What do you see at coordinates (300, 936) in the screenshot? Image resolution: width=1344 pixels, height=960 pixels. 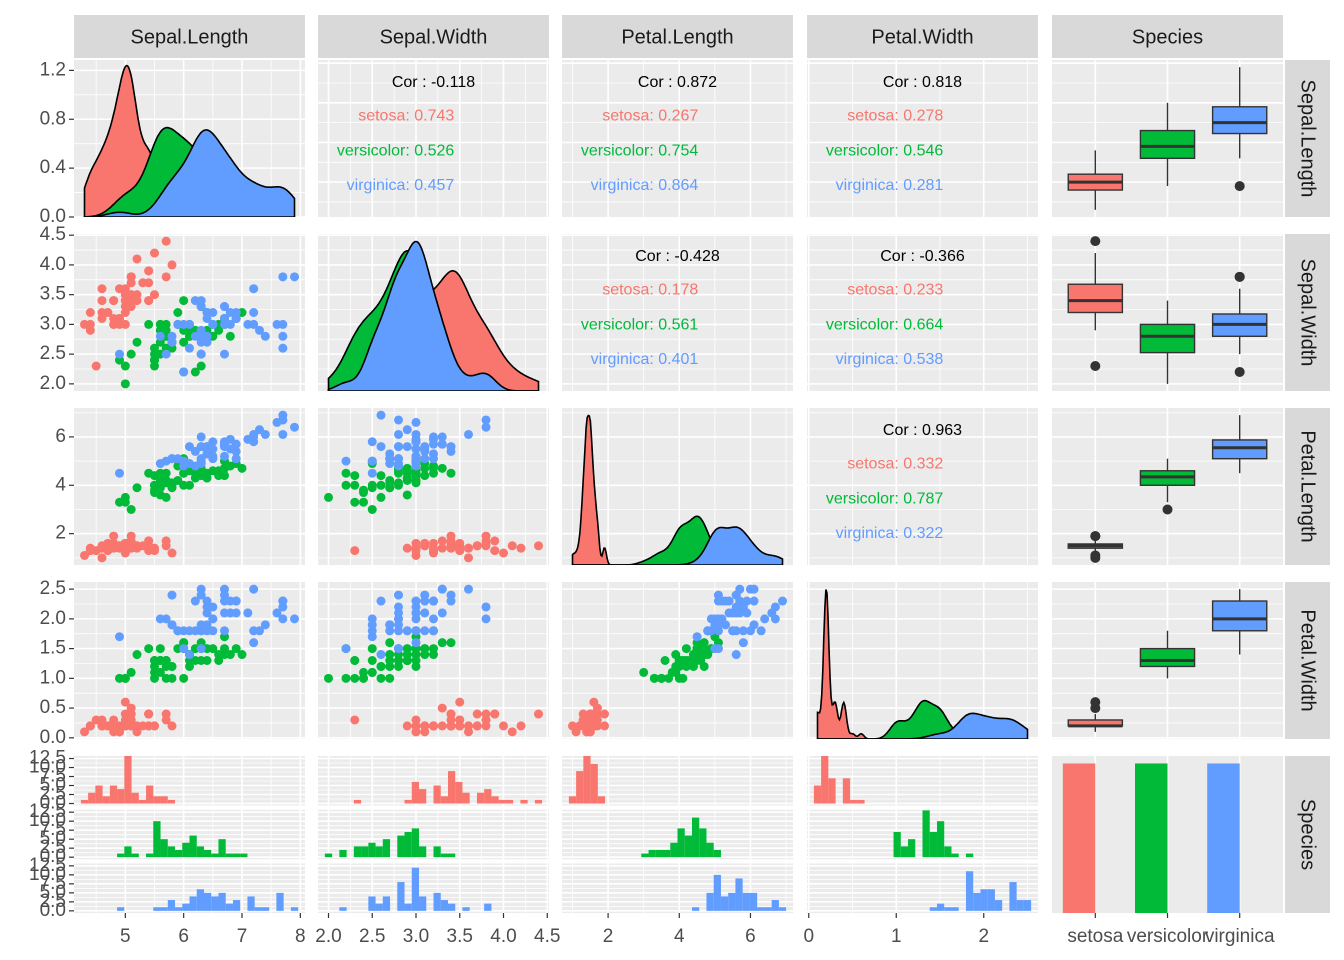 I see `x-tick-label: 8` at bounding box center [300, 936].